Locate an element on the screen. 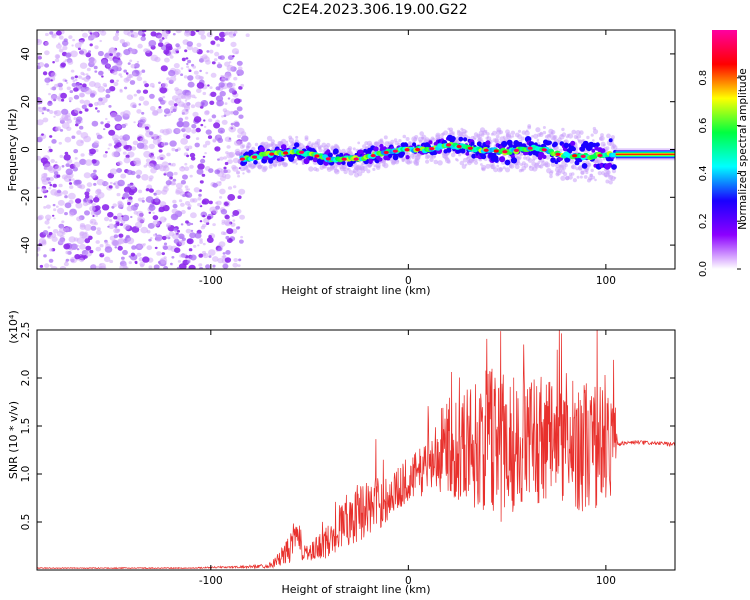 The image size is (750, 600). y-tick-label: 2.5 is located at coordinates (26, 330).